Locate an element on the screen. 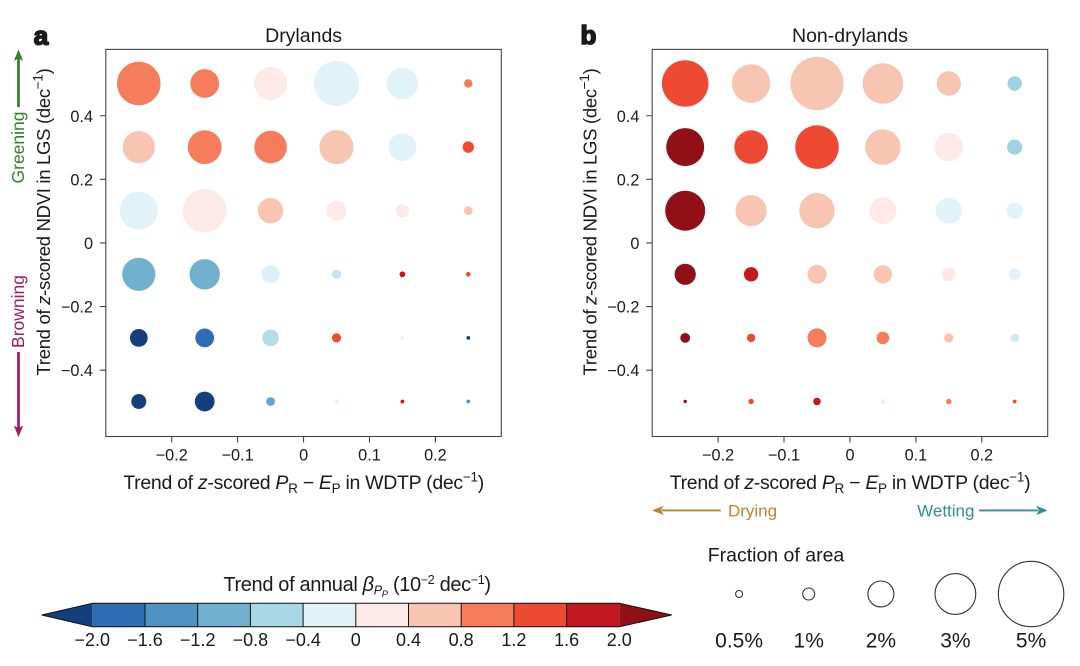  svg-text: 1.2 is located at coordinates (513, 640).